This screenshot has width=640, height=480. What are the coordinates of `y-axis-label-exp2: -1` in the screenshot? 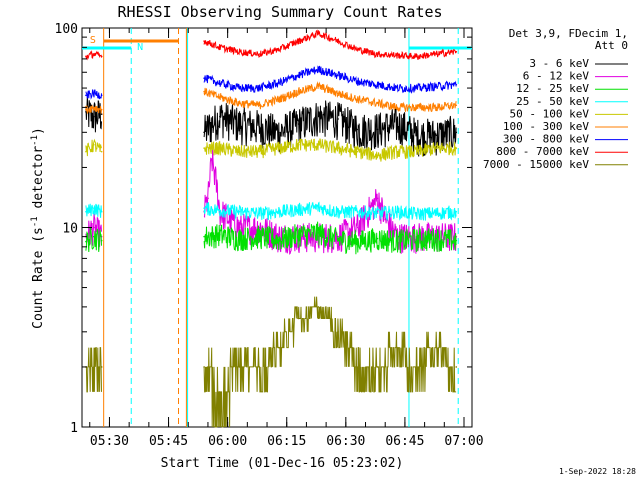 It's located at (35, 140).